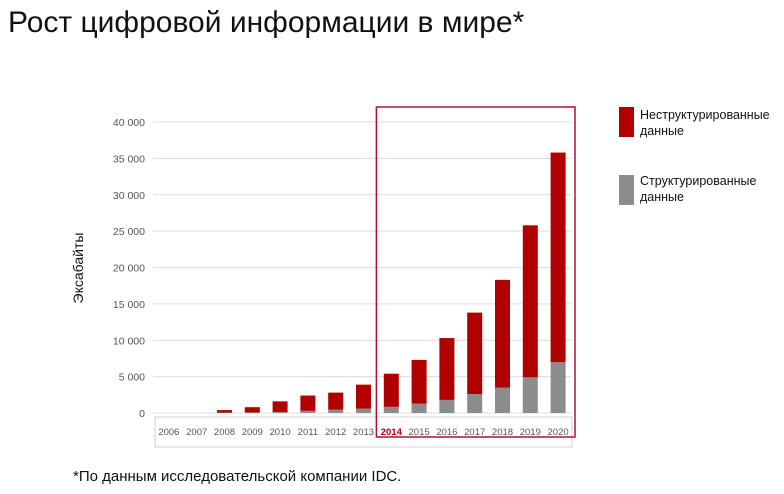 This screenshot has height=494, width=784. What do you see at coordinates (626, 122) in the screenshot?
I see `legend-swatch-unstructured` at bounding box center [626, 122].